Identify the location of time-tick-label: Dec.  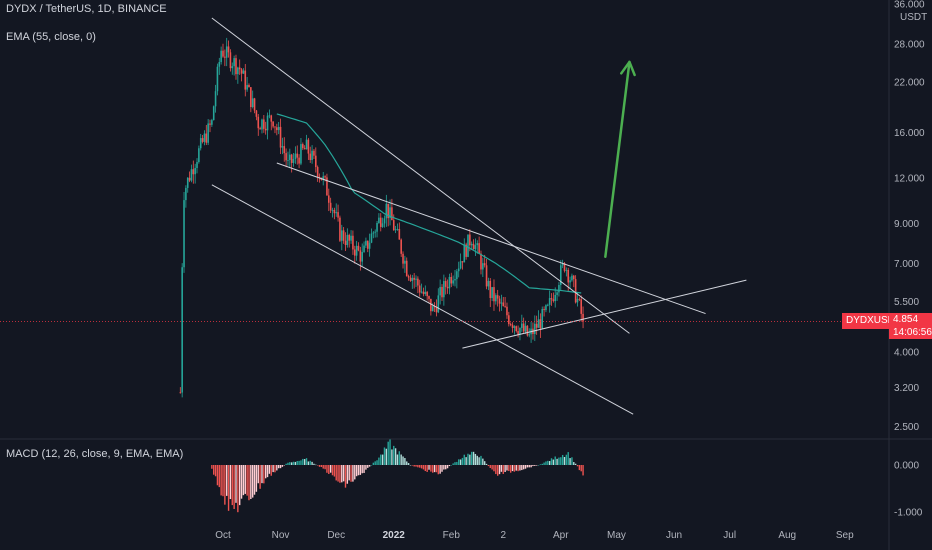
(336, 535).